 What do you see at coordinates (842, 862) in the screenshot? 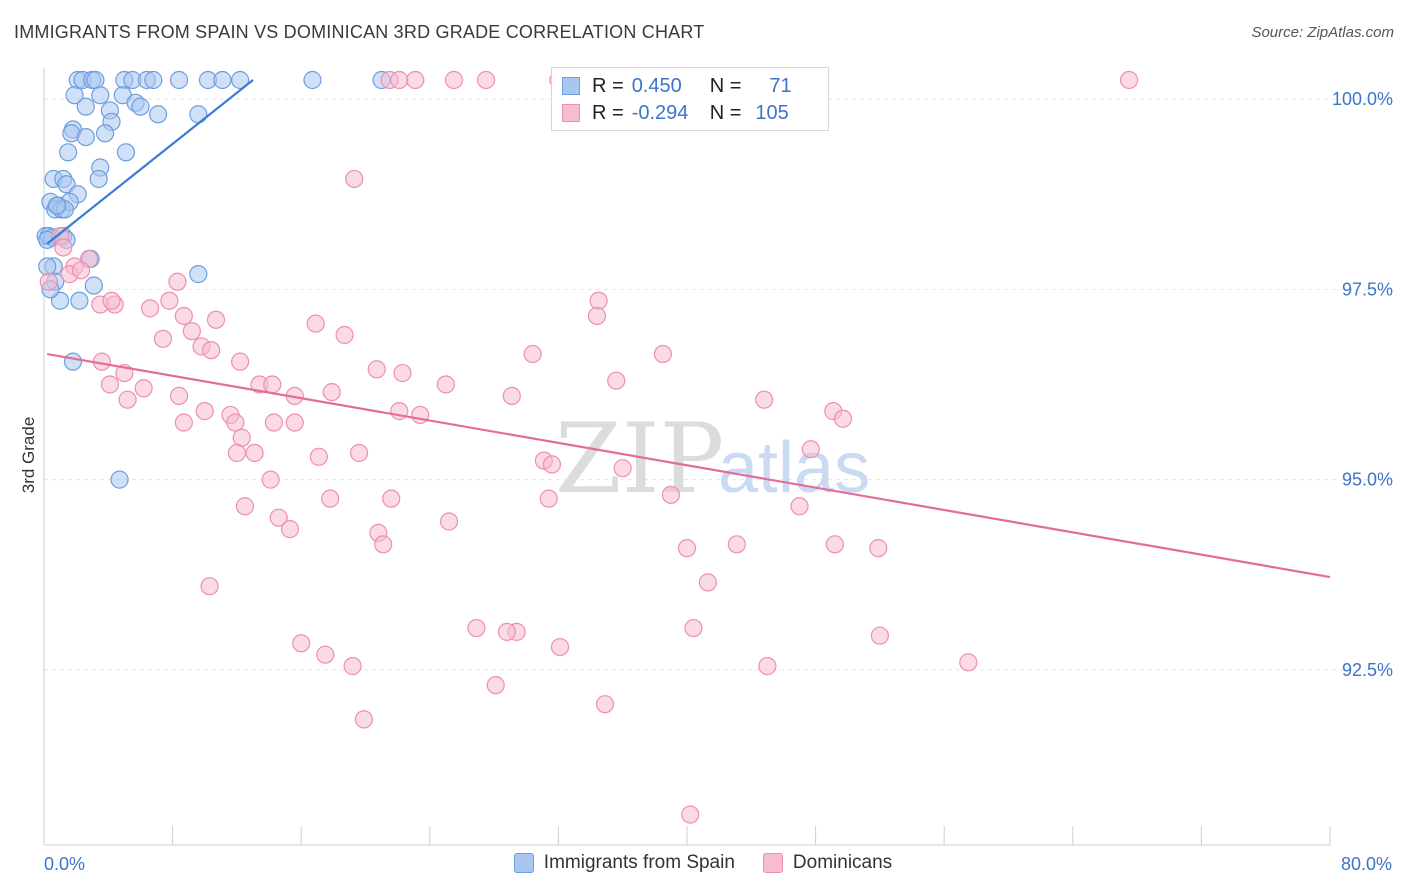
I see `legend-label: Dominicans` at bounding box center [842, 862].